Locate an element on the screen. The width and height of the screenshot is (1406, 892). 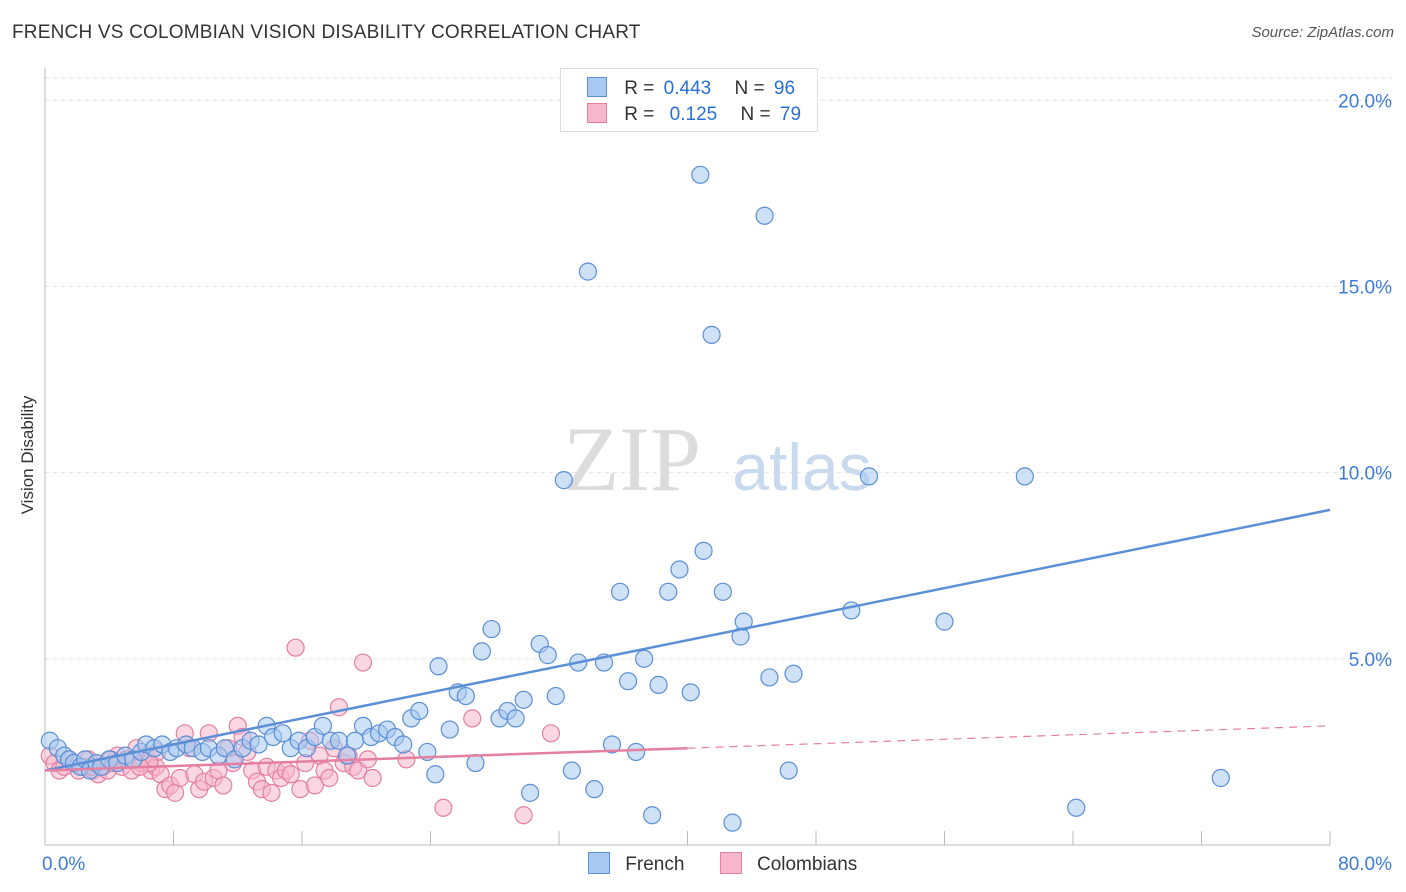
trend-line is located at coordinates (366, 759).